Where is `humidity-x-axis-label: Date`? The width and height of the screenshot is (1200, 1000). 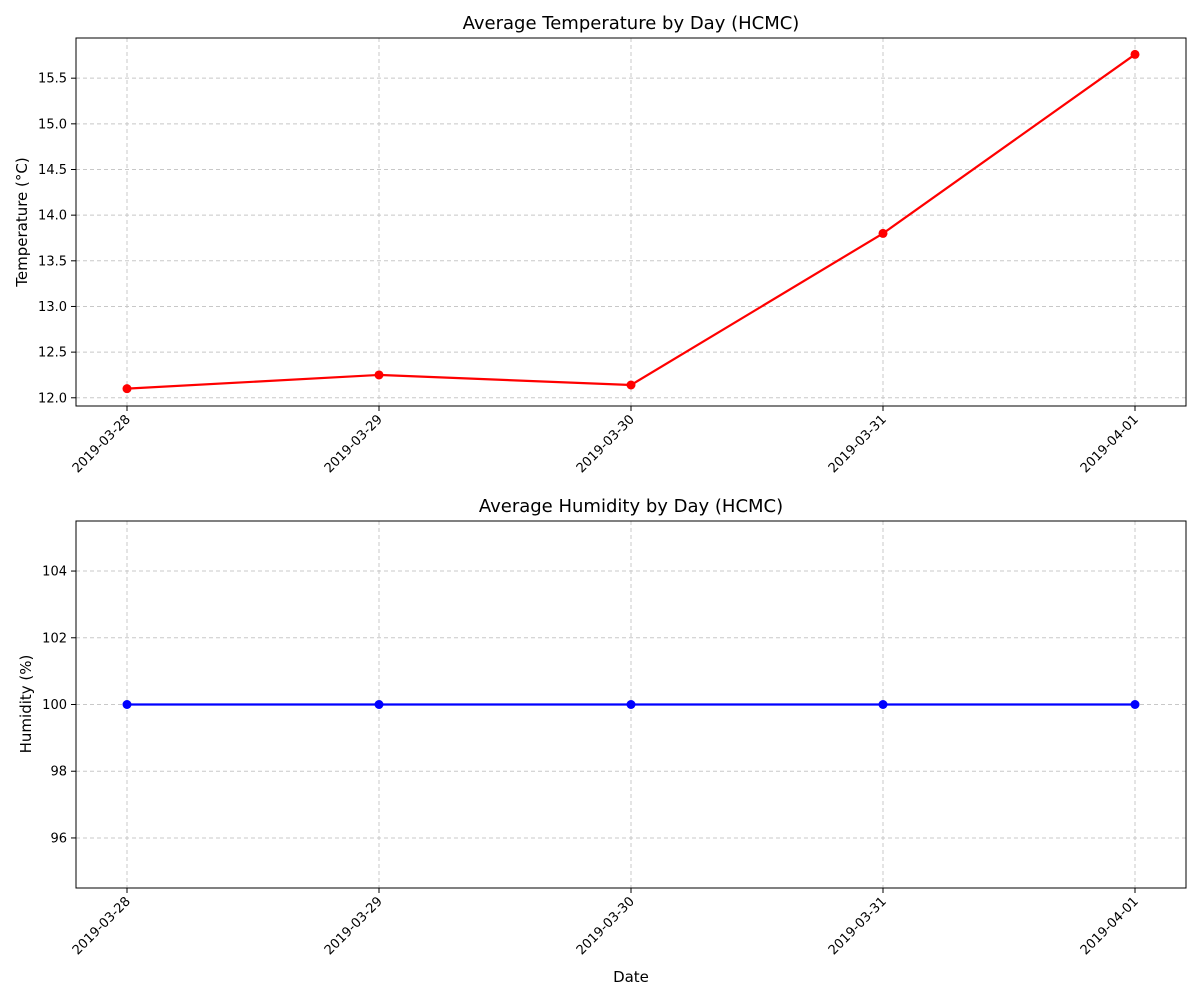
humidity-x-axis-label: Date is located at coordinates (631, 977).